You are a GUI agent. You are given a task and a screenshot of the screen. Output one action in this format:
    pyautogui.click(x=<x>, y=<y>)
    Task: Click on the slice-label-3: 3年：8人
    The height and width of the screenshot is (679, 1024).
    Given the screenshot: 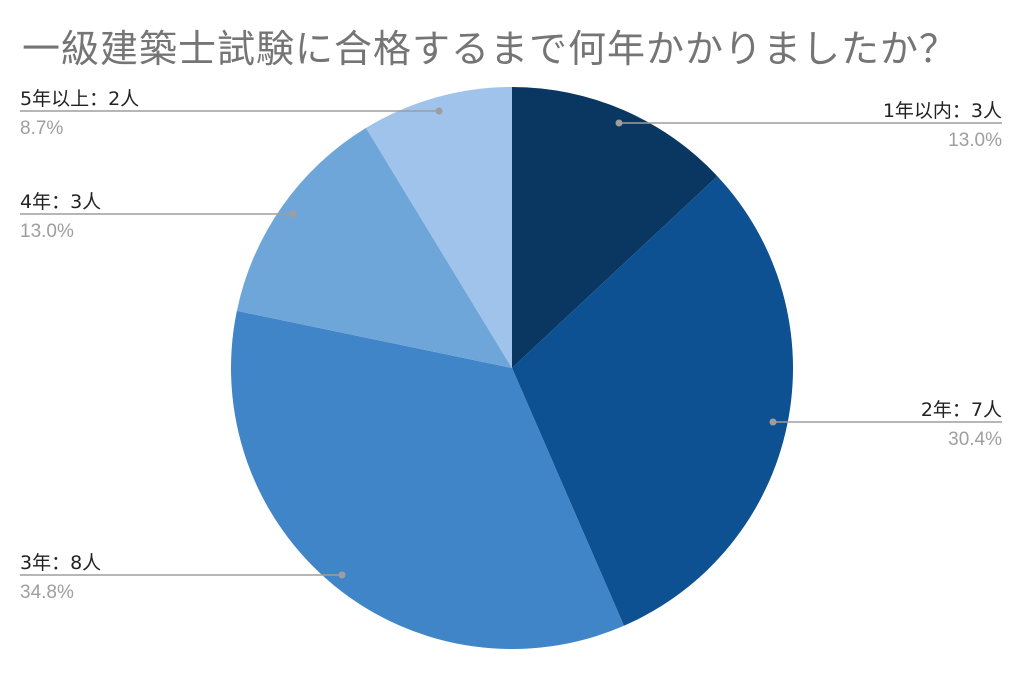 What is the action you would take?
    pyautogui.click(x=60, y=563)
    